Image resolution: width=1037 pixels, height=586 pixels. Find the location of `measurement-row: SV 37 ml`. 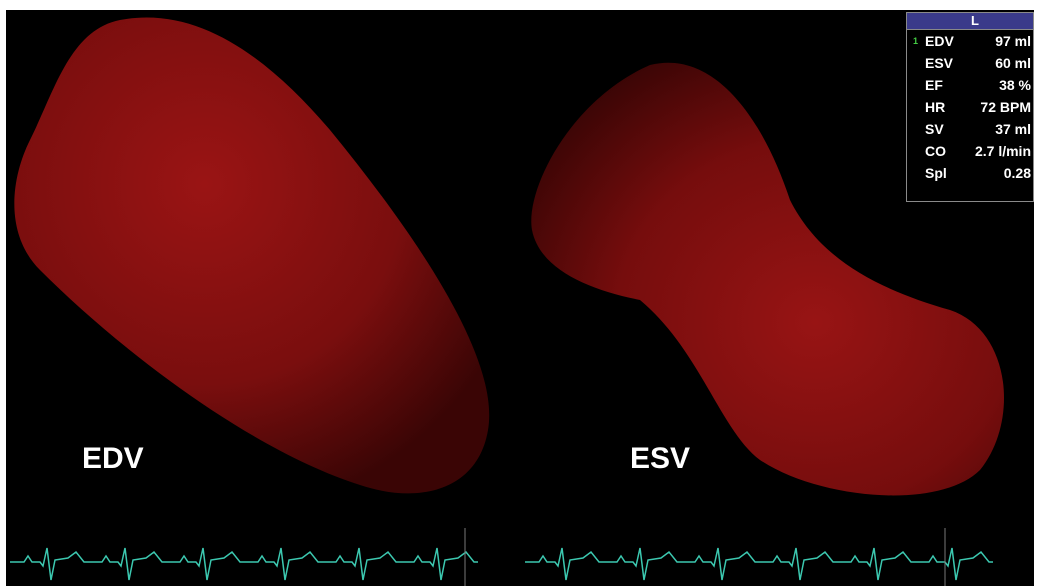

measurement-row: SV 37 ml is located at coordinates (970, 129).